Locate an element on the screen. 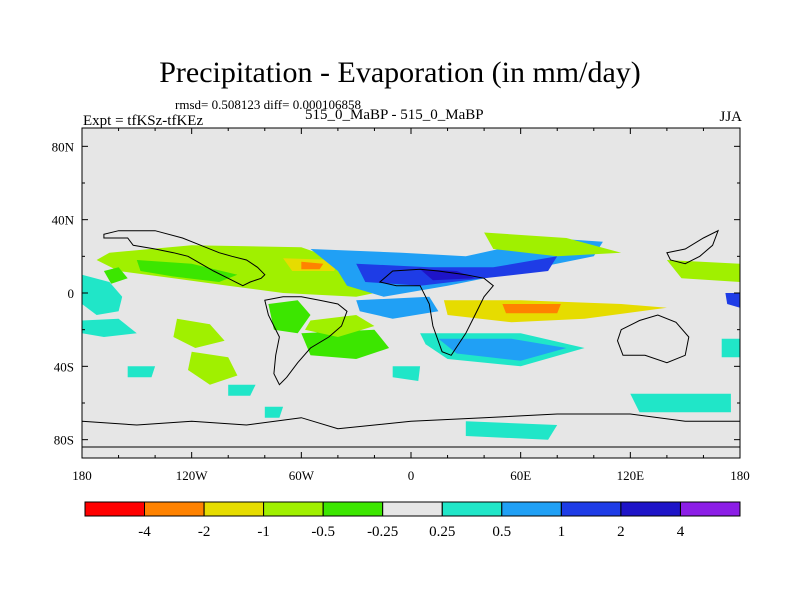 The image size is (800, 600). season-label: JJA is located at coordinates (730, 117).